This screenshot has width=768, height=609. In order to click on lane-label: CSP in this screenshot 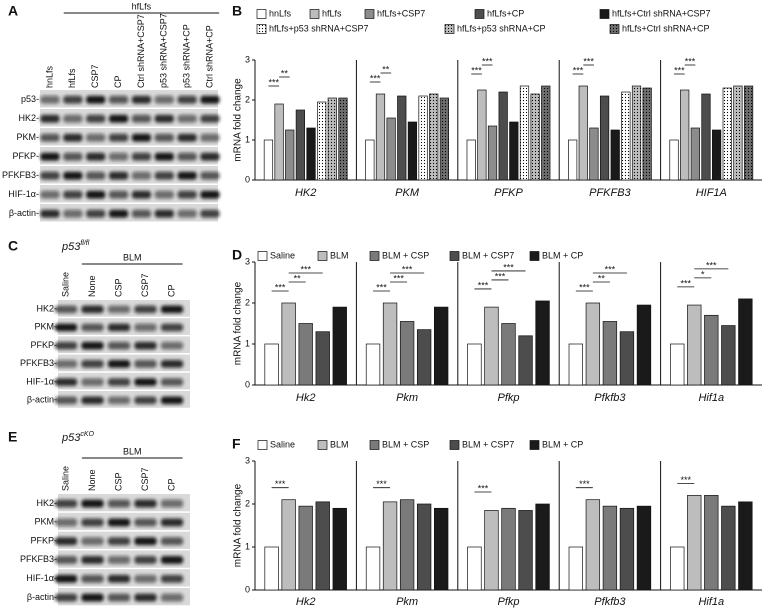, I will do `click(118, 287)`.